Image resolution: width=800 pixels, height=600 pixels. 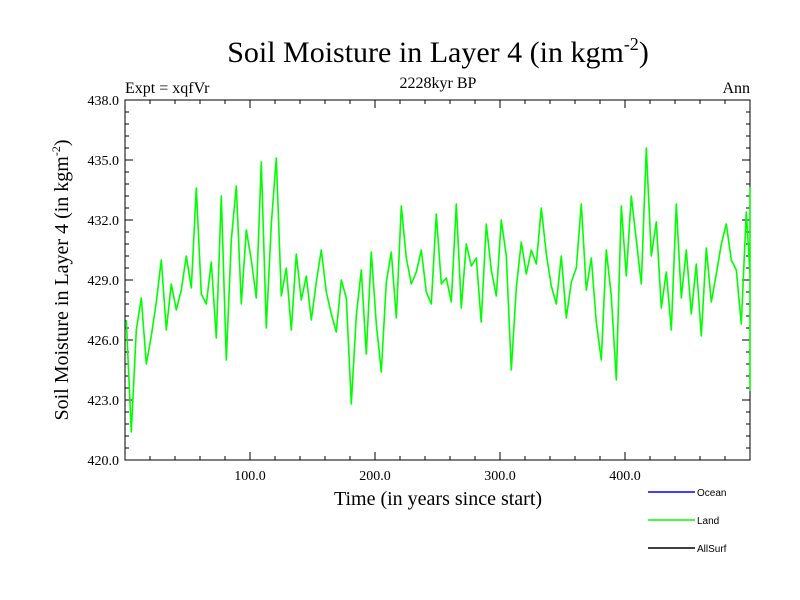 What do you see at coordinates (375, 476) in the screenshot?
I see `x-tick-label: 200.0` at bounding box center [375, 476].